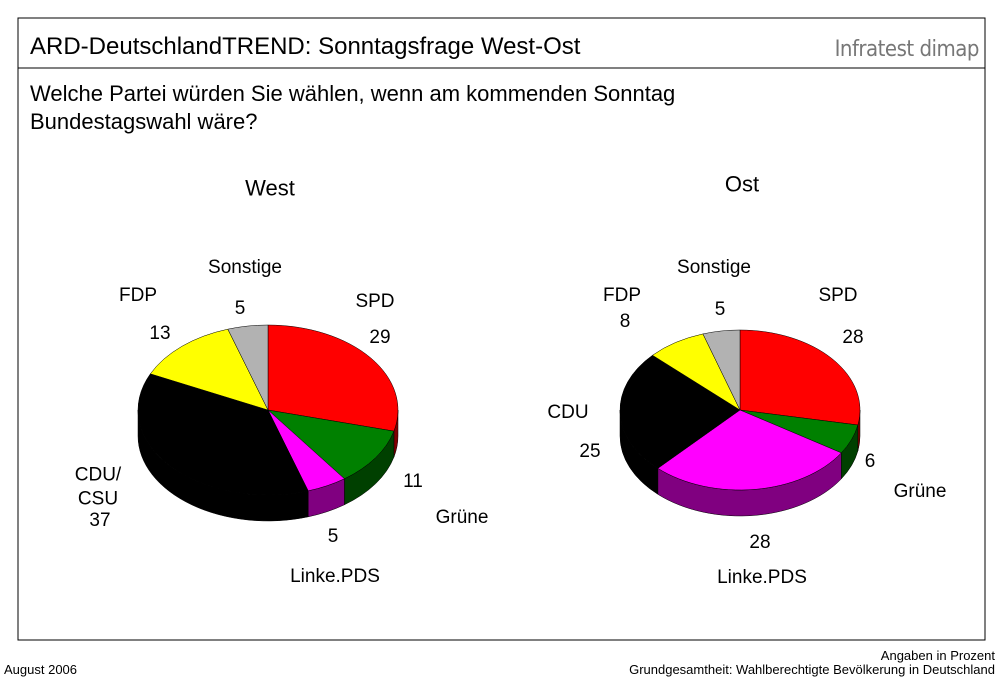  What do you see at coordinates (270, 188) in the screenshot?
I see `pie-title: West` at bounding box center [270, 188].